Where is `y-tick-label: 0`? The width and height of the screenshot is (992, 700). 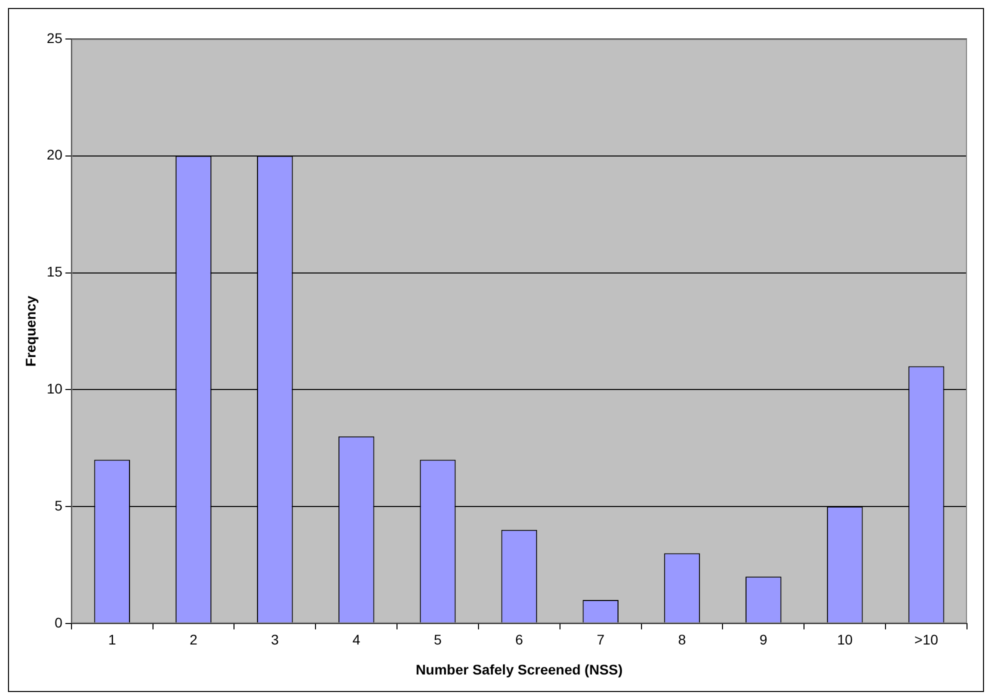
y-tick-label: 0 is located at coordinates (58, 622).